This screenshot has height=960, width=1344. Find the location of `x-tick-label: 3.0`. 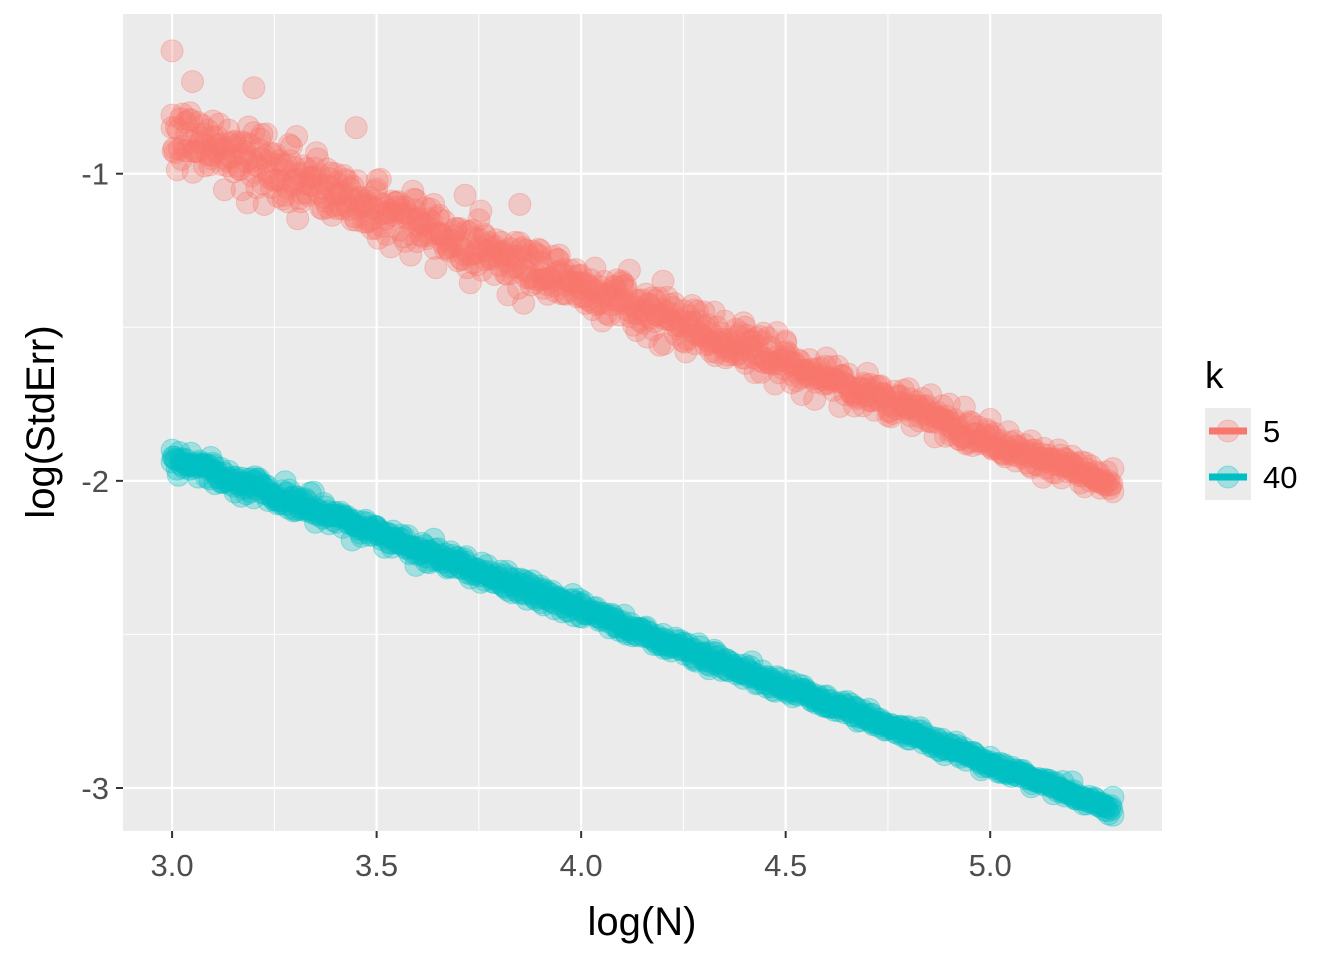

x-tick-label: 3.0 is located at coordinates (172, 865).